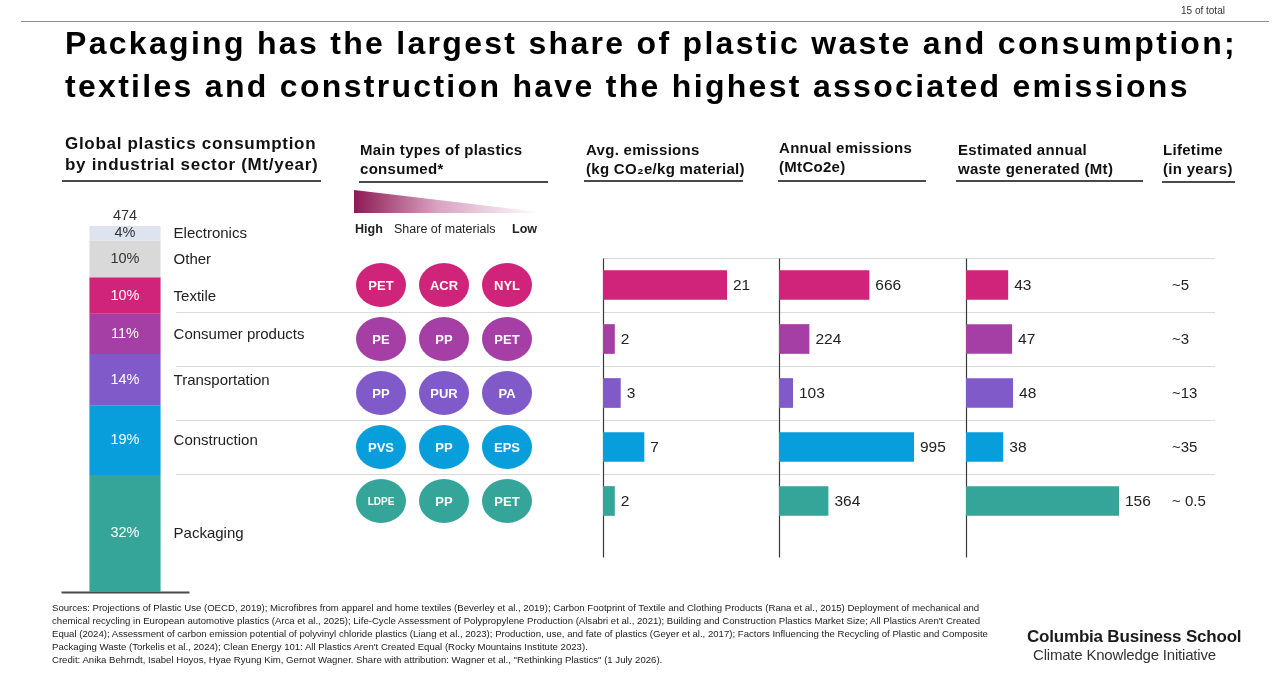  I want to click on text: Columbia Business School, so click(1134, 637).